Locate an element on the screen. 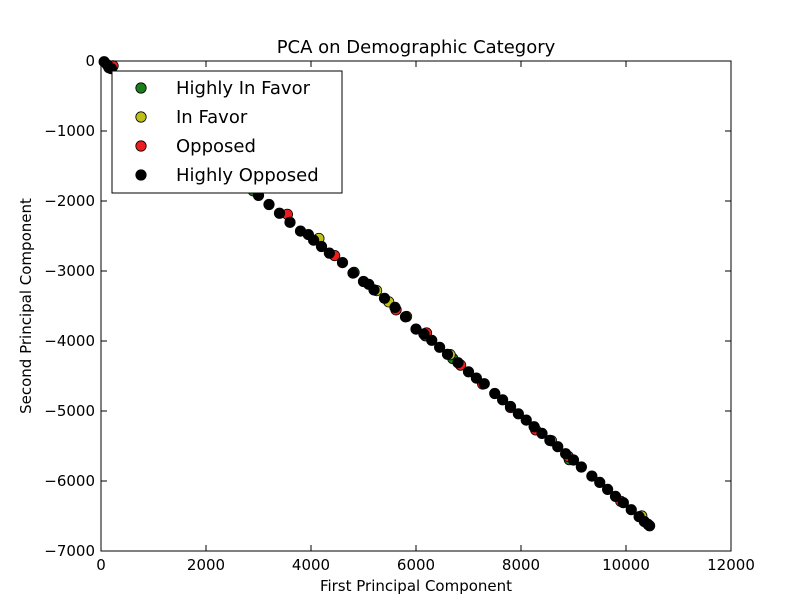  x-tick-label: 2000 is located at coordinates (206, 565).